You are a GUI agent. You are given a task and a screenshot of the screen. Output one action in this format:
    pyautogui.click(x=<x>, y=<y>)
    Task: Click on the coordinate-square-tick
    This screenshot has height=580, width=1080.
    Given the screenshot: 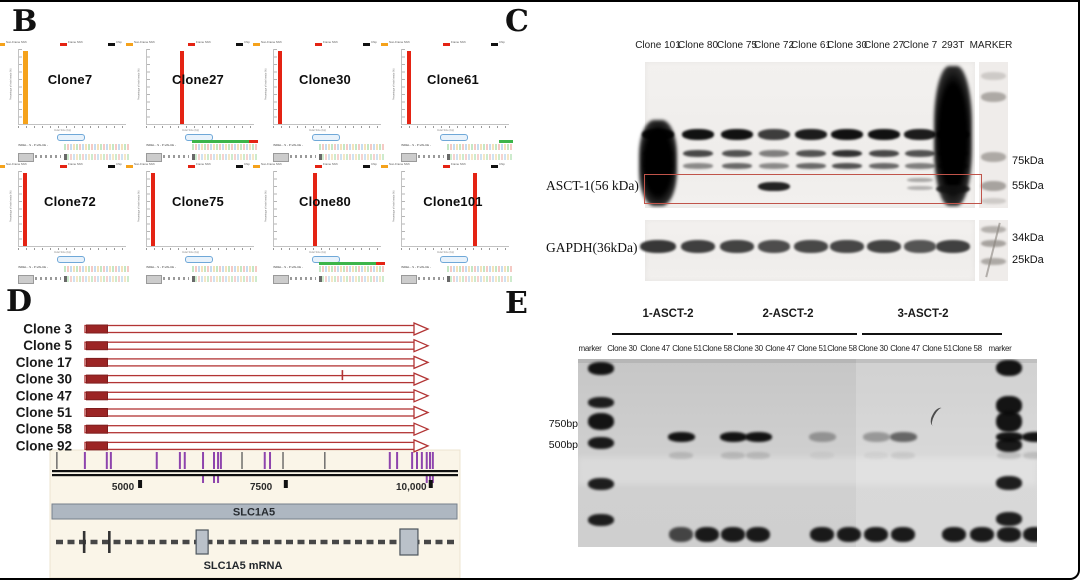 What is the action you would take?
    pyautogui.click(x=285, y=484)
    